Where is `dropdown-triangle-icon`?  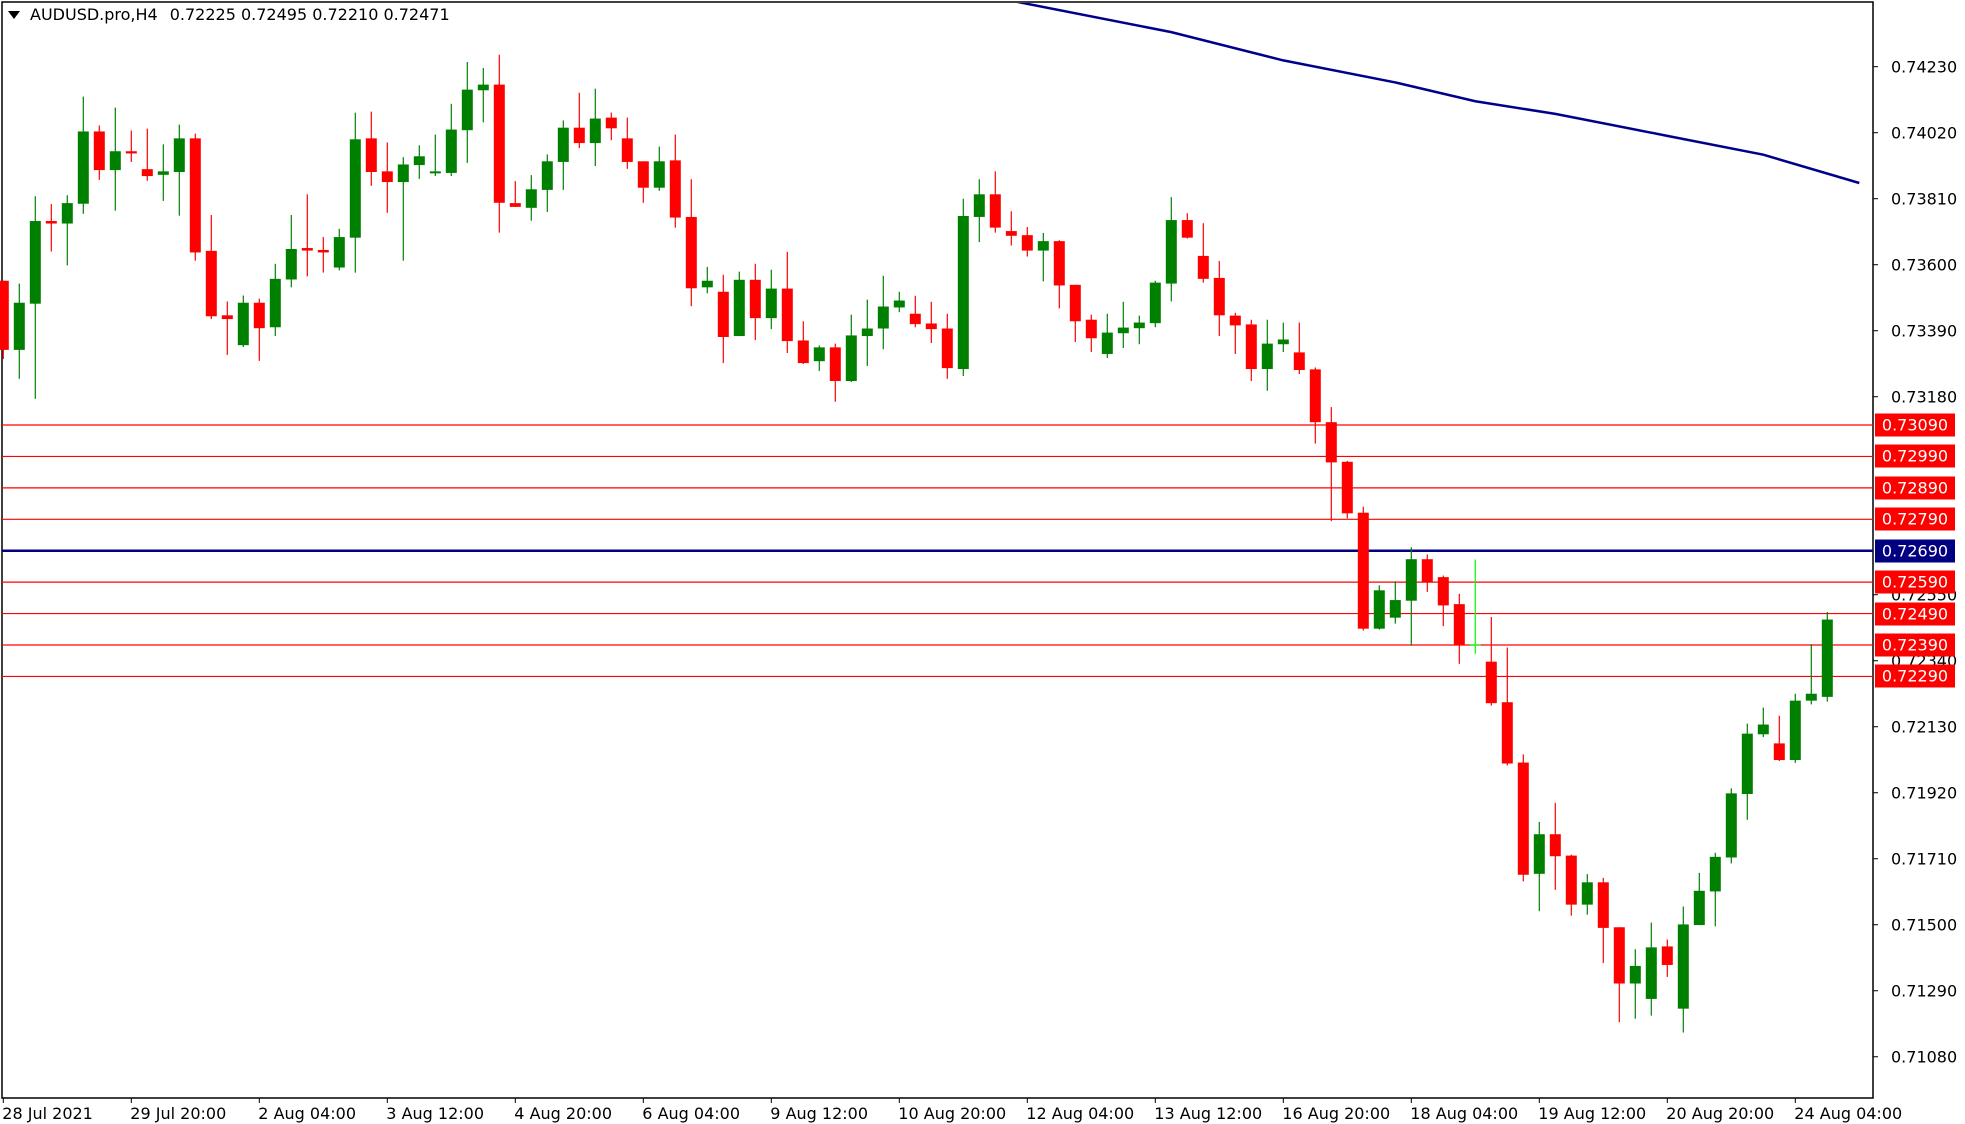
dropdown-triangle-icon is located at coordinates (14, 14).